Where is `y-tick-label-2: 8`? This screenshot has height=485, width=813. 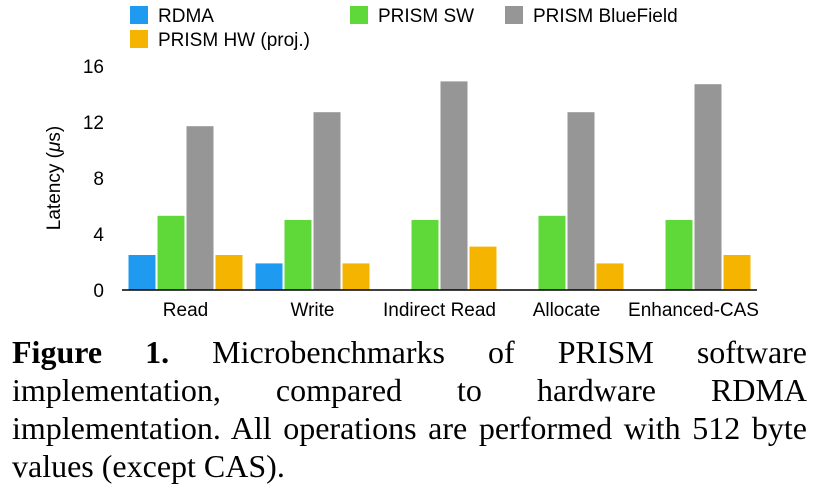 y-tick-label-2: 8 is located at coordinates (98, 179).